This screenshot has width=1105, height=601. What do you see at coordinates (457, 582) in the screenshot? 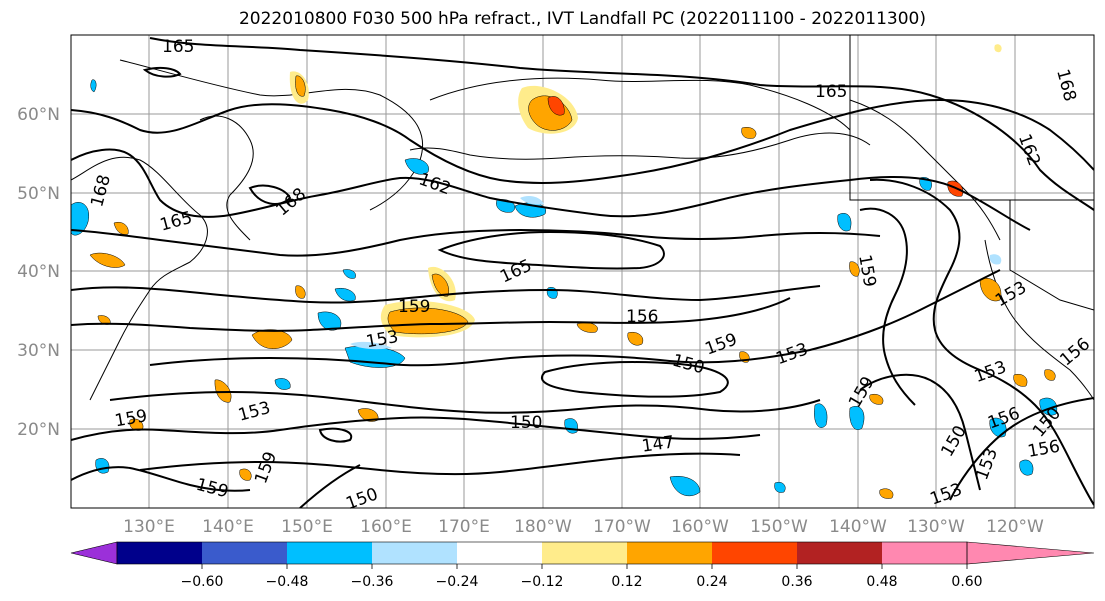
I see `colorbar-tick-label: −0.24` at bounding box center [457, 582].